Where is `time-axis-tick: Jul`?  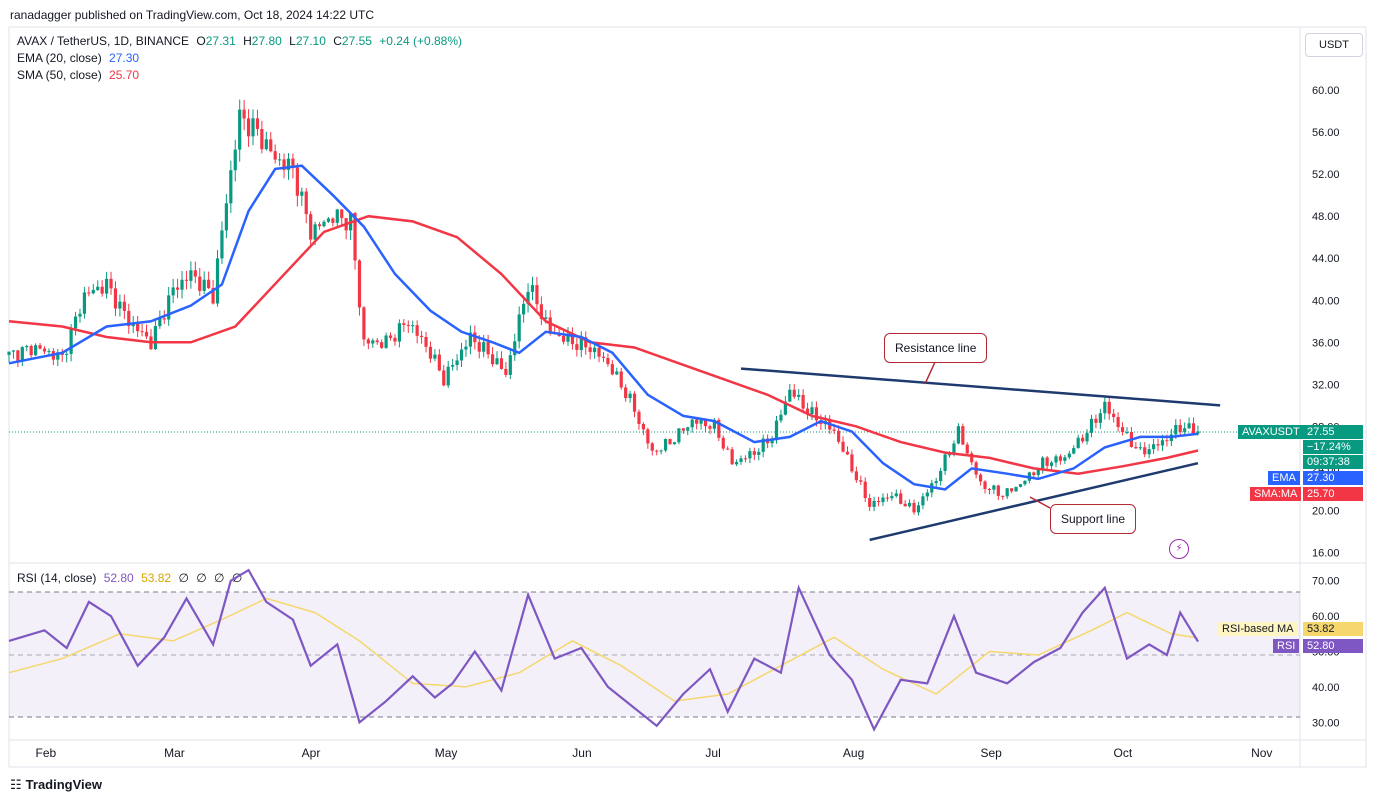 time-axis-tick: Jul is located at coordinates (712, 753).